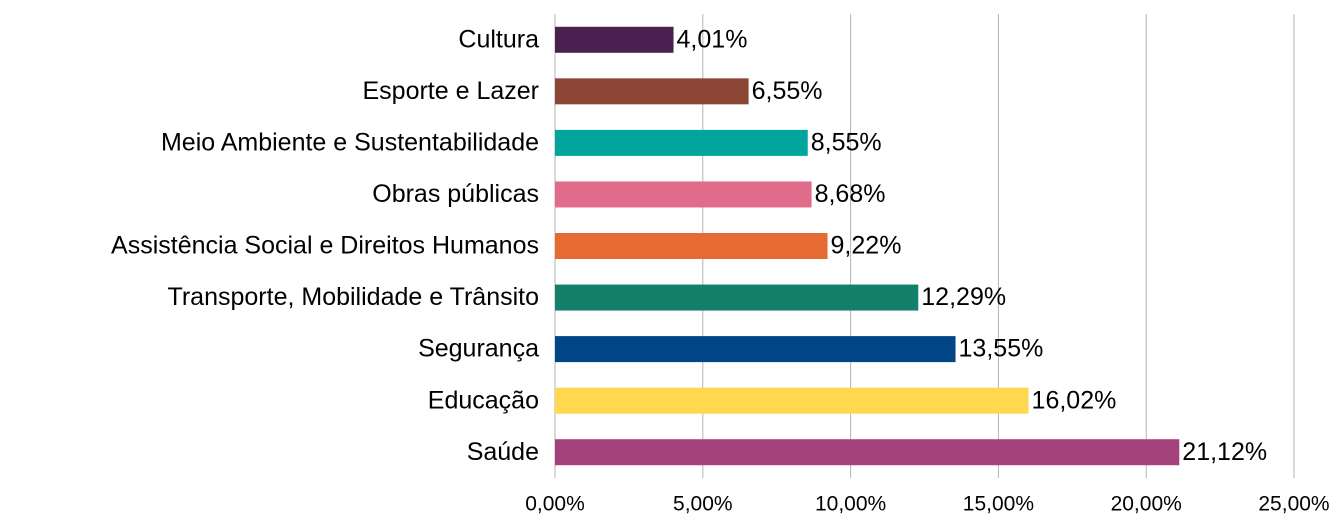 The width and height of the screenshot is (1337, 523). Describe the element at coordinates (1074, 400) in the screenshot. I see `value-label: 16,02%` at that location.